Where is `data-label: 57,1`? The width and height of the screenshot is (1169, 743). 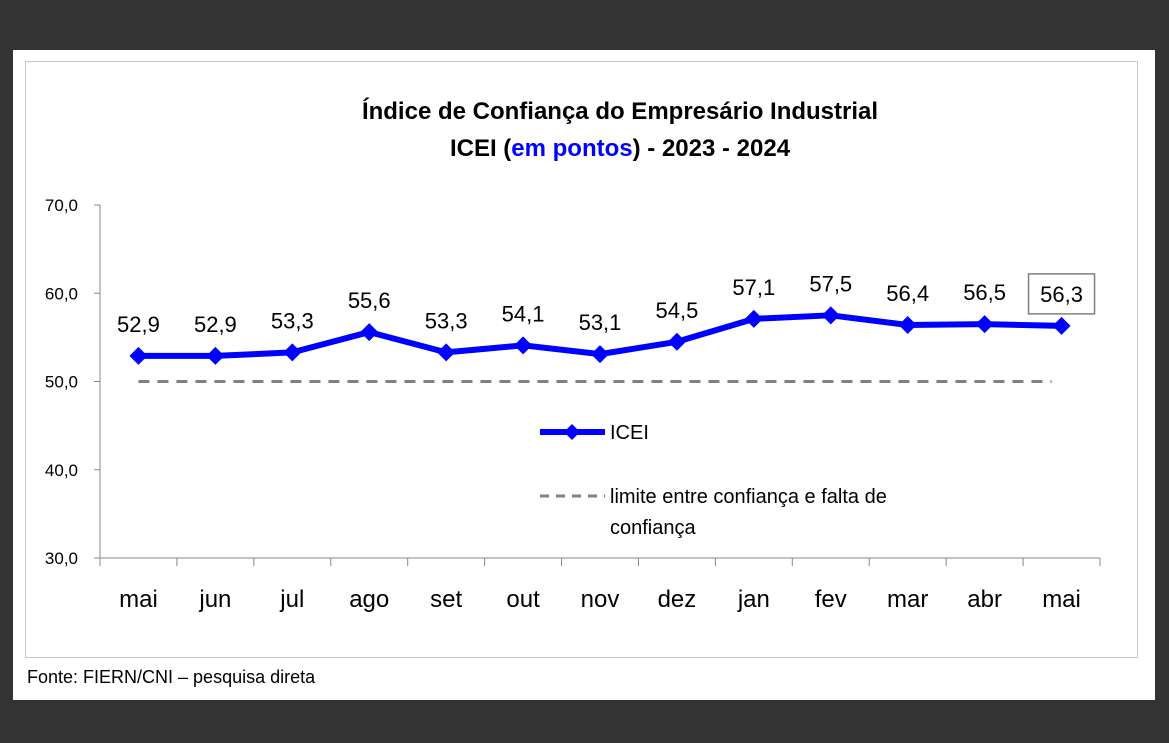
data-label: 57,1 is located at coordinates (753, 287).